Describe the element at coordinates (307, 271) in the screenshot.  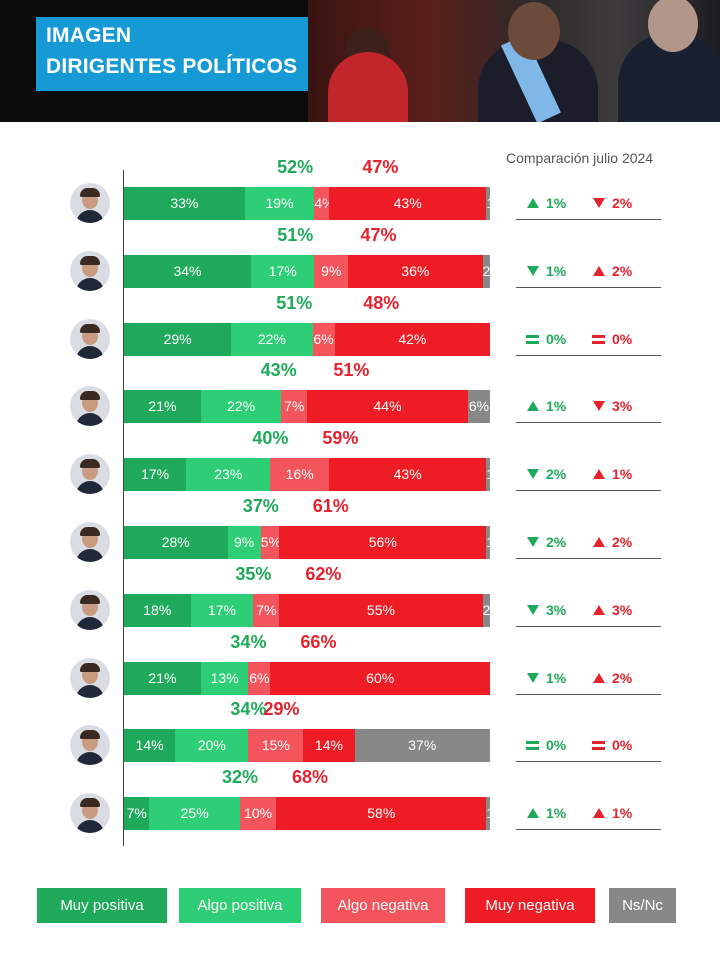
I see `stacked-bar: 34%17%9%36%2%` at that location.